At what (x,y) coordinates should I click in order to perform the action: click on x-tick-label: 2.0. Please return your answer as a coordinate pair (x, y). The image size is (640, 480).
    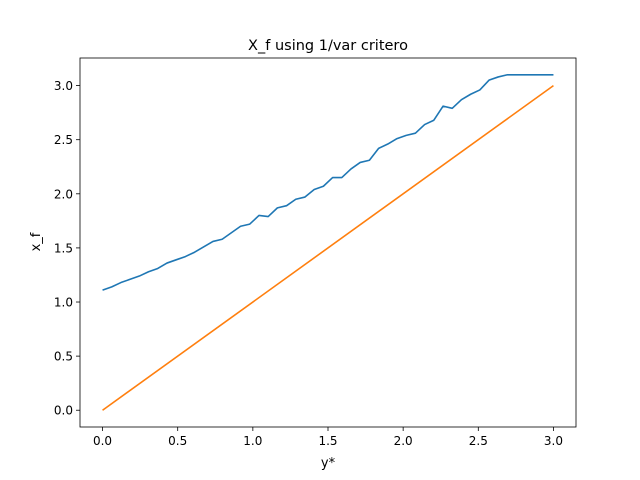
    Looking at the image, I should click on (403, 441).